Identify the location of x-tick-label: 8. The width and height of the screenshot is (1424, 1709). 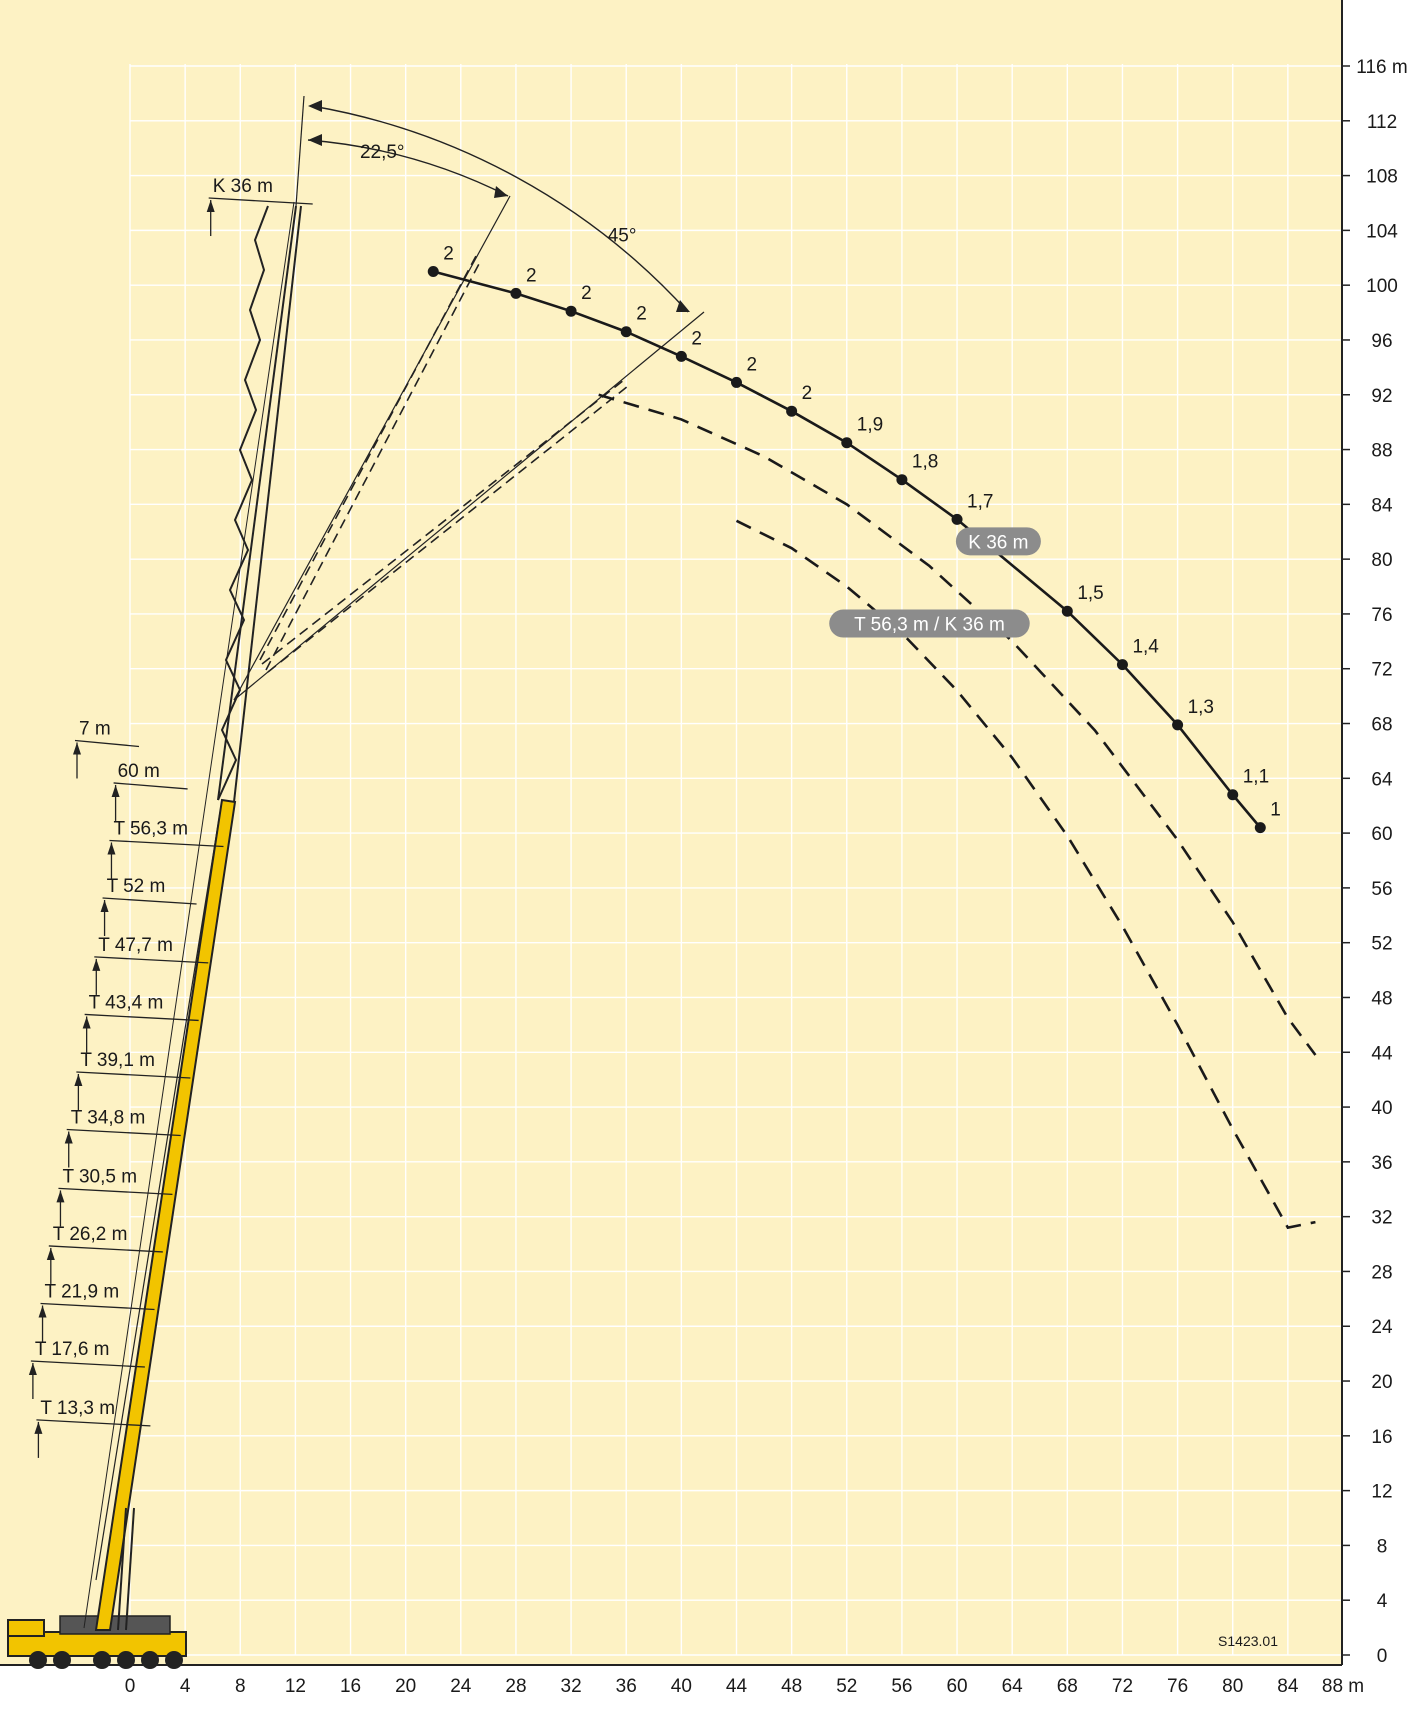
(240, 1686).